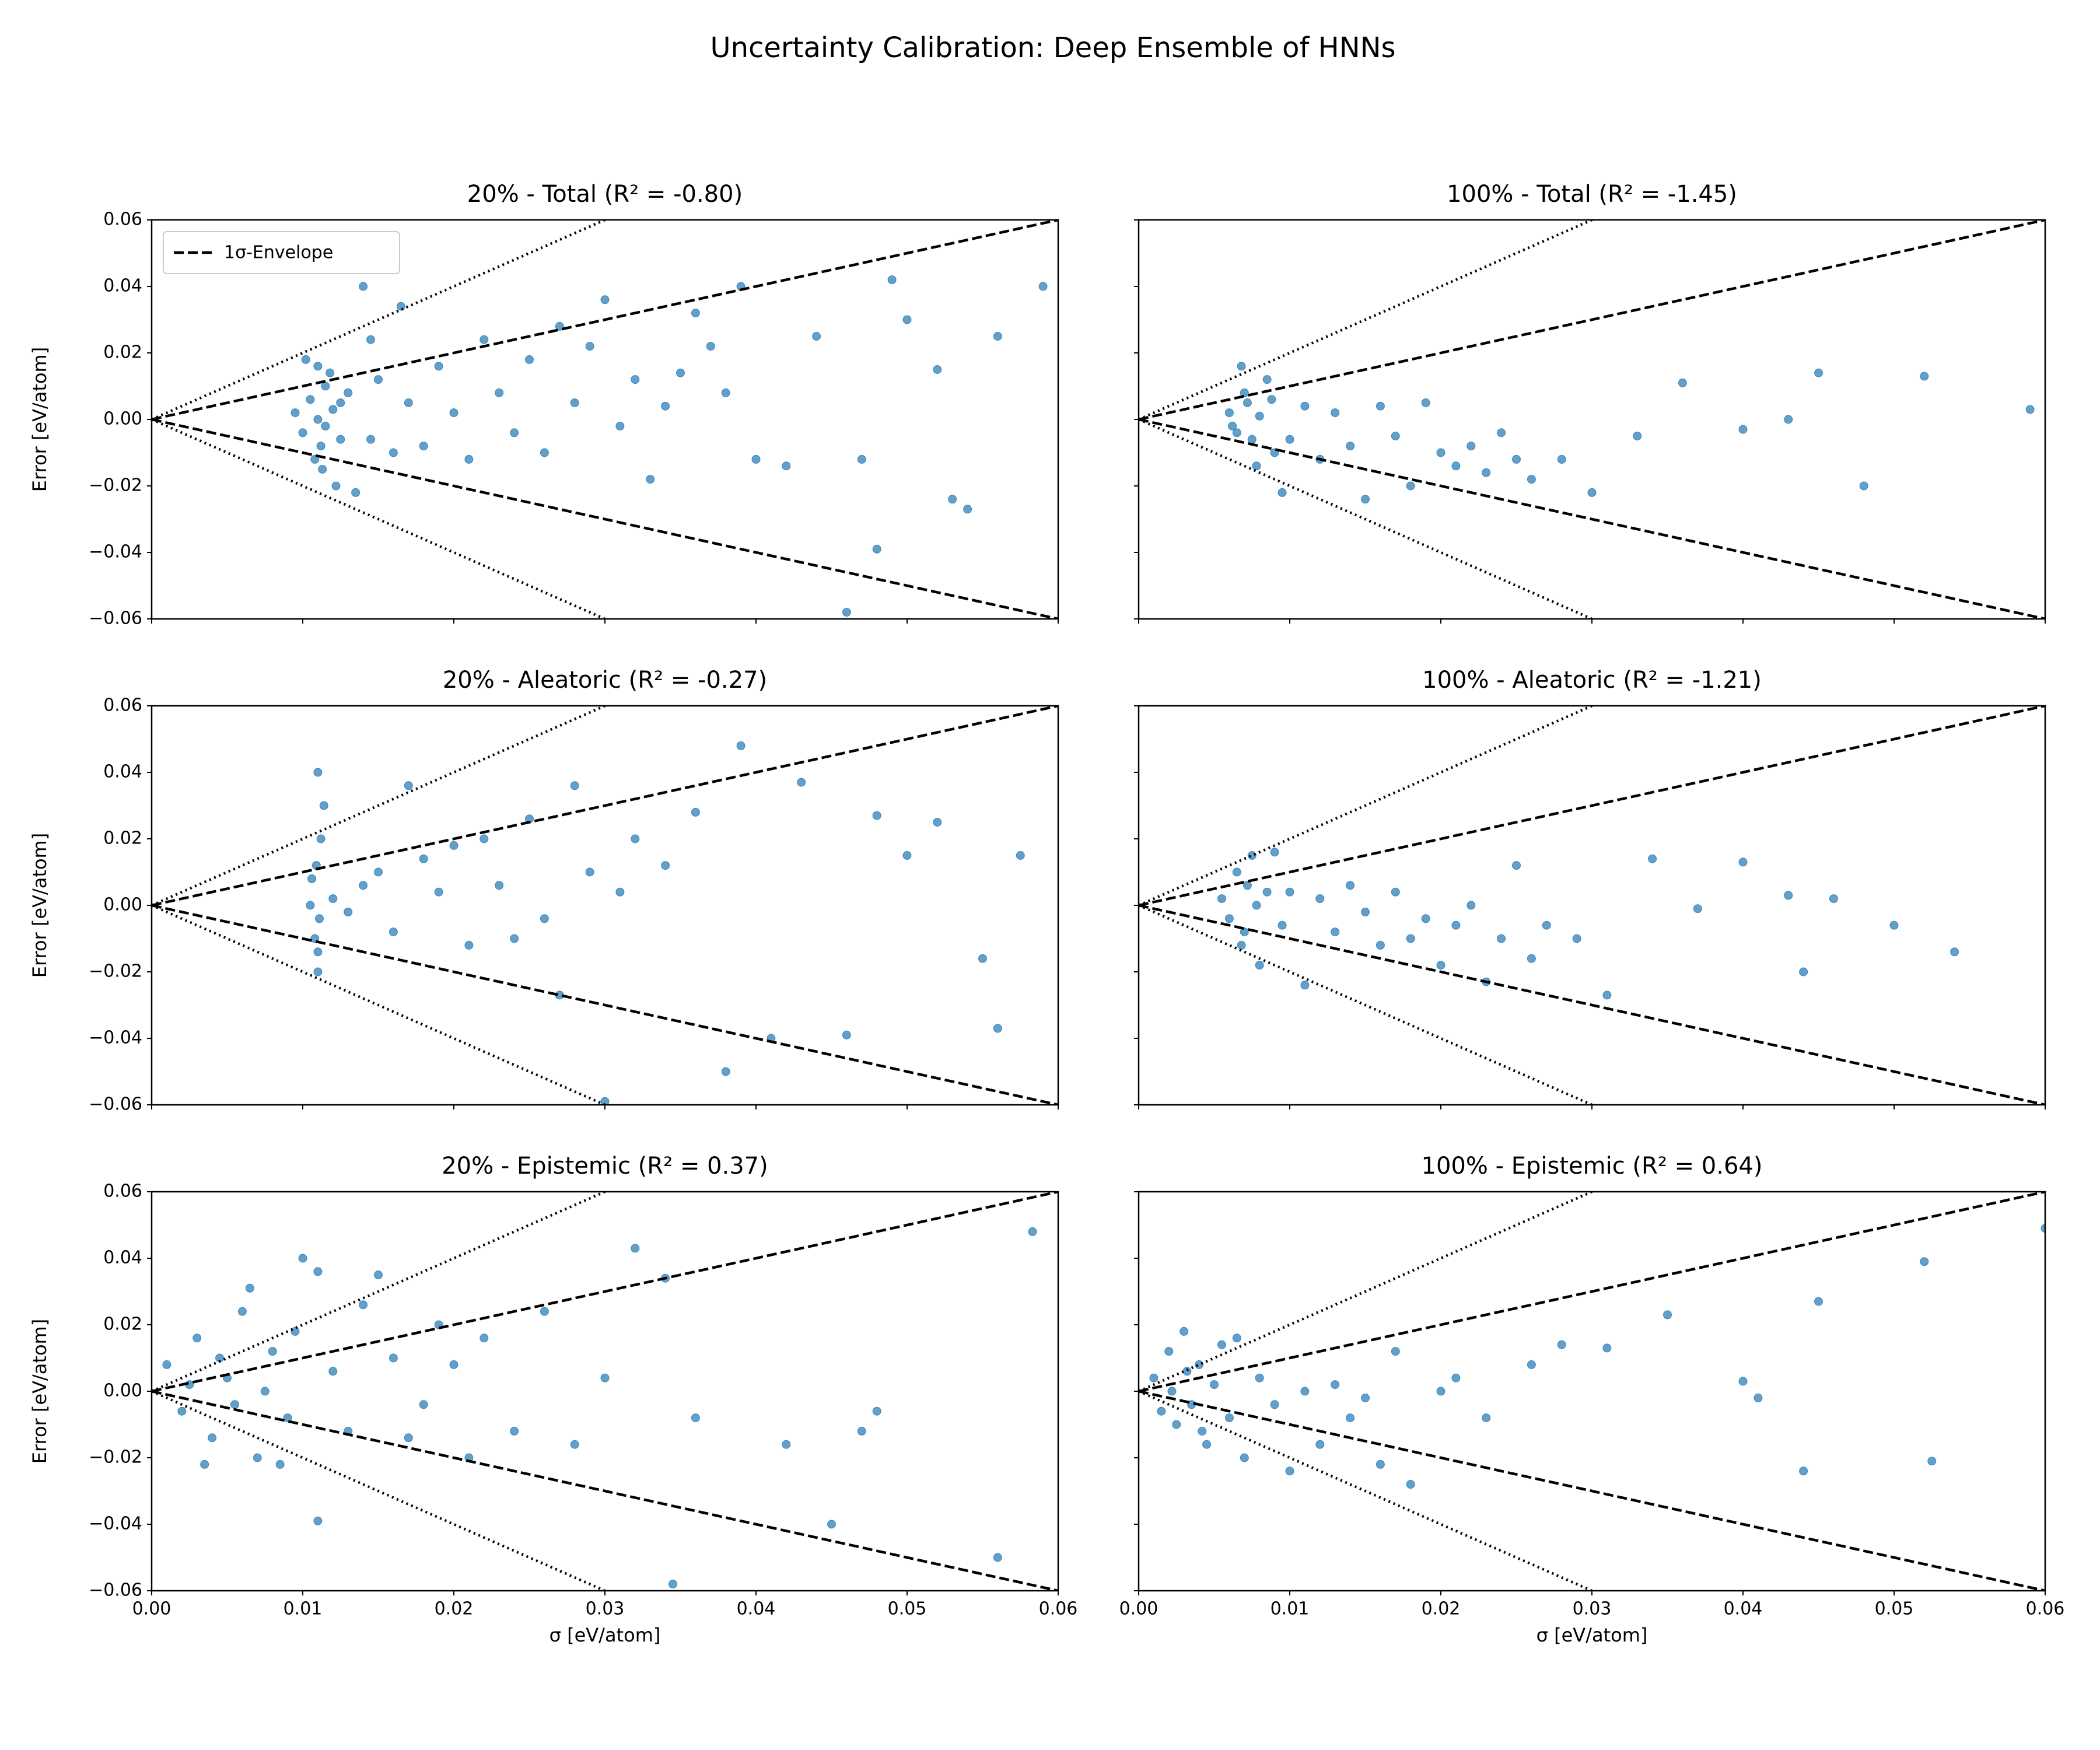 This screenshot has width=2100, height=1750. I want to click on x-tick-label: 0.03, so click(1592, 1609).